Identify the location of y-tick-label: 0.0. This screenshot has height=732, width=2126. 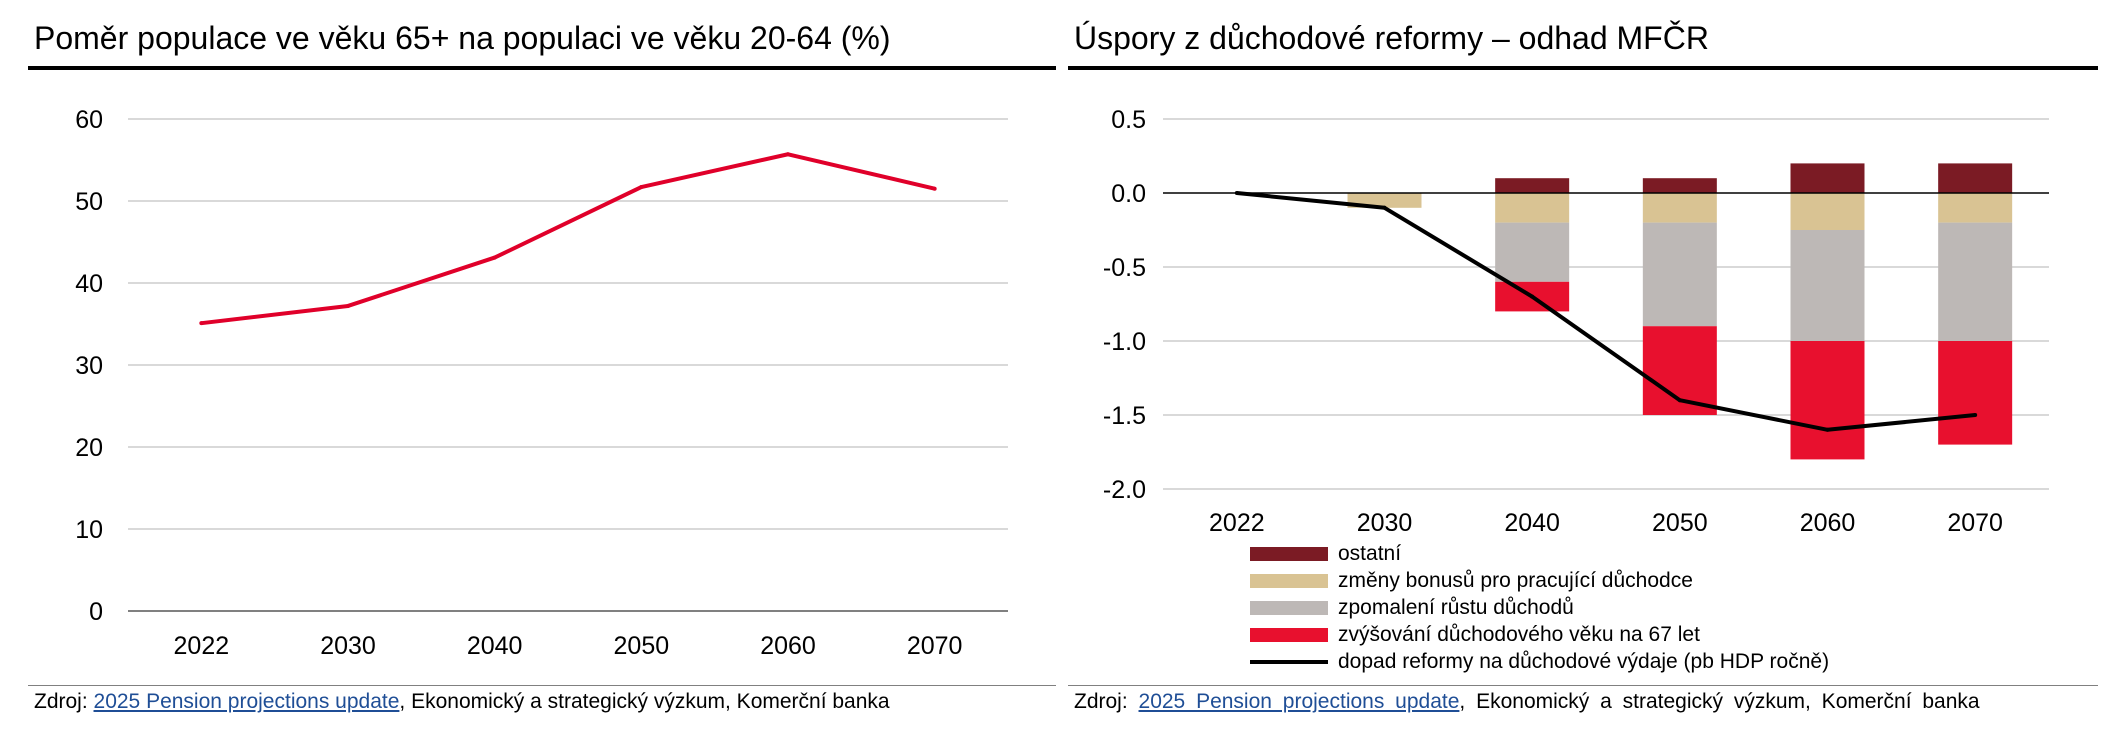
(1128, 194).